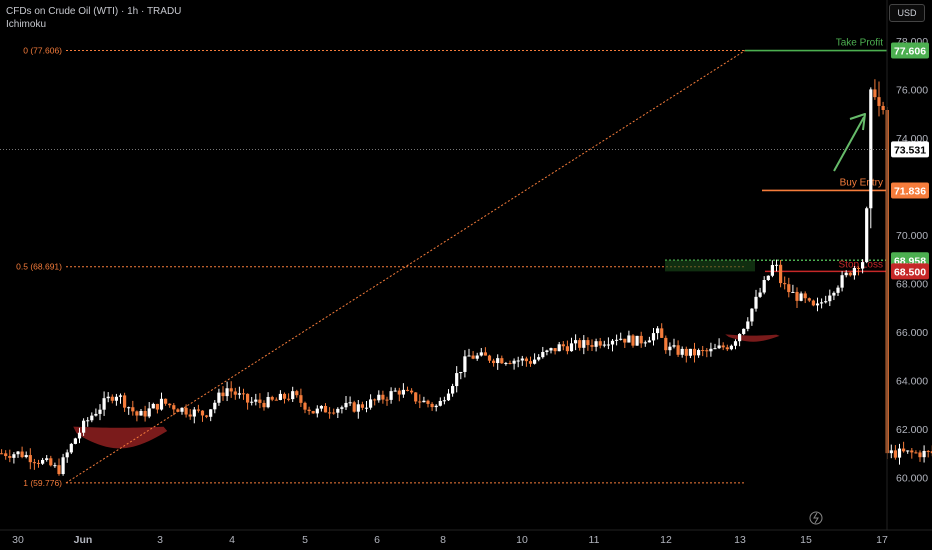 Image resolution: width=932 pixels, height=550 pixels. What do you see at coordinates (910, 150) in the screenshot?
I see `current-price-badge: 73.531` at bounding box center [910, 150].